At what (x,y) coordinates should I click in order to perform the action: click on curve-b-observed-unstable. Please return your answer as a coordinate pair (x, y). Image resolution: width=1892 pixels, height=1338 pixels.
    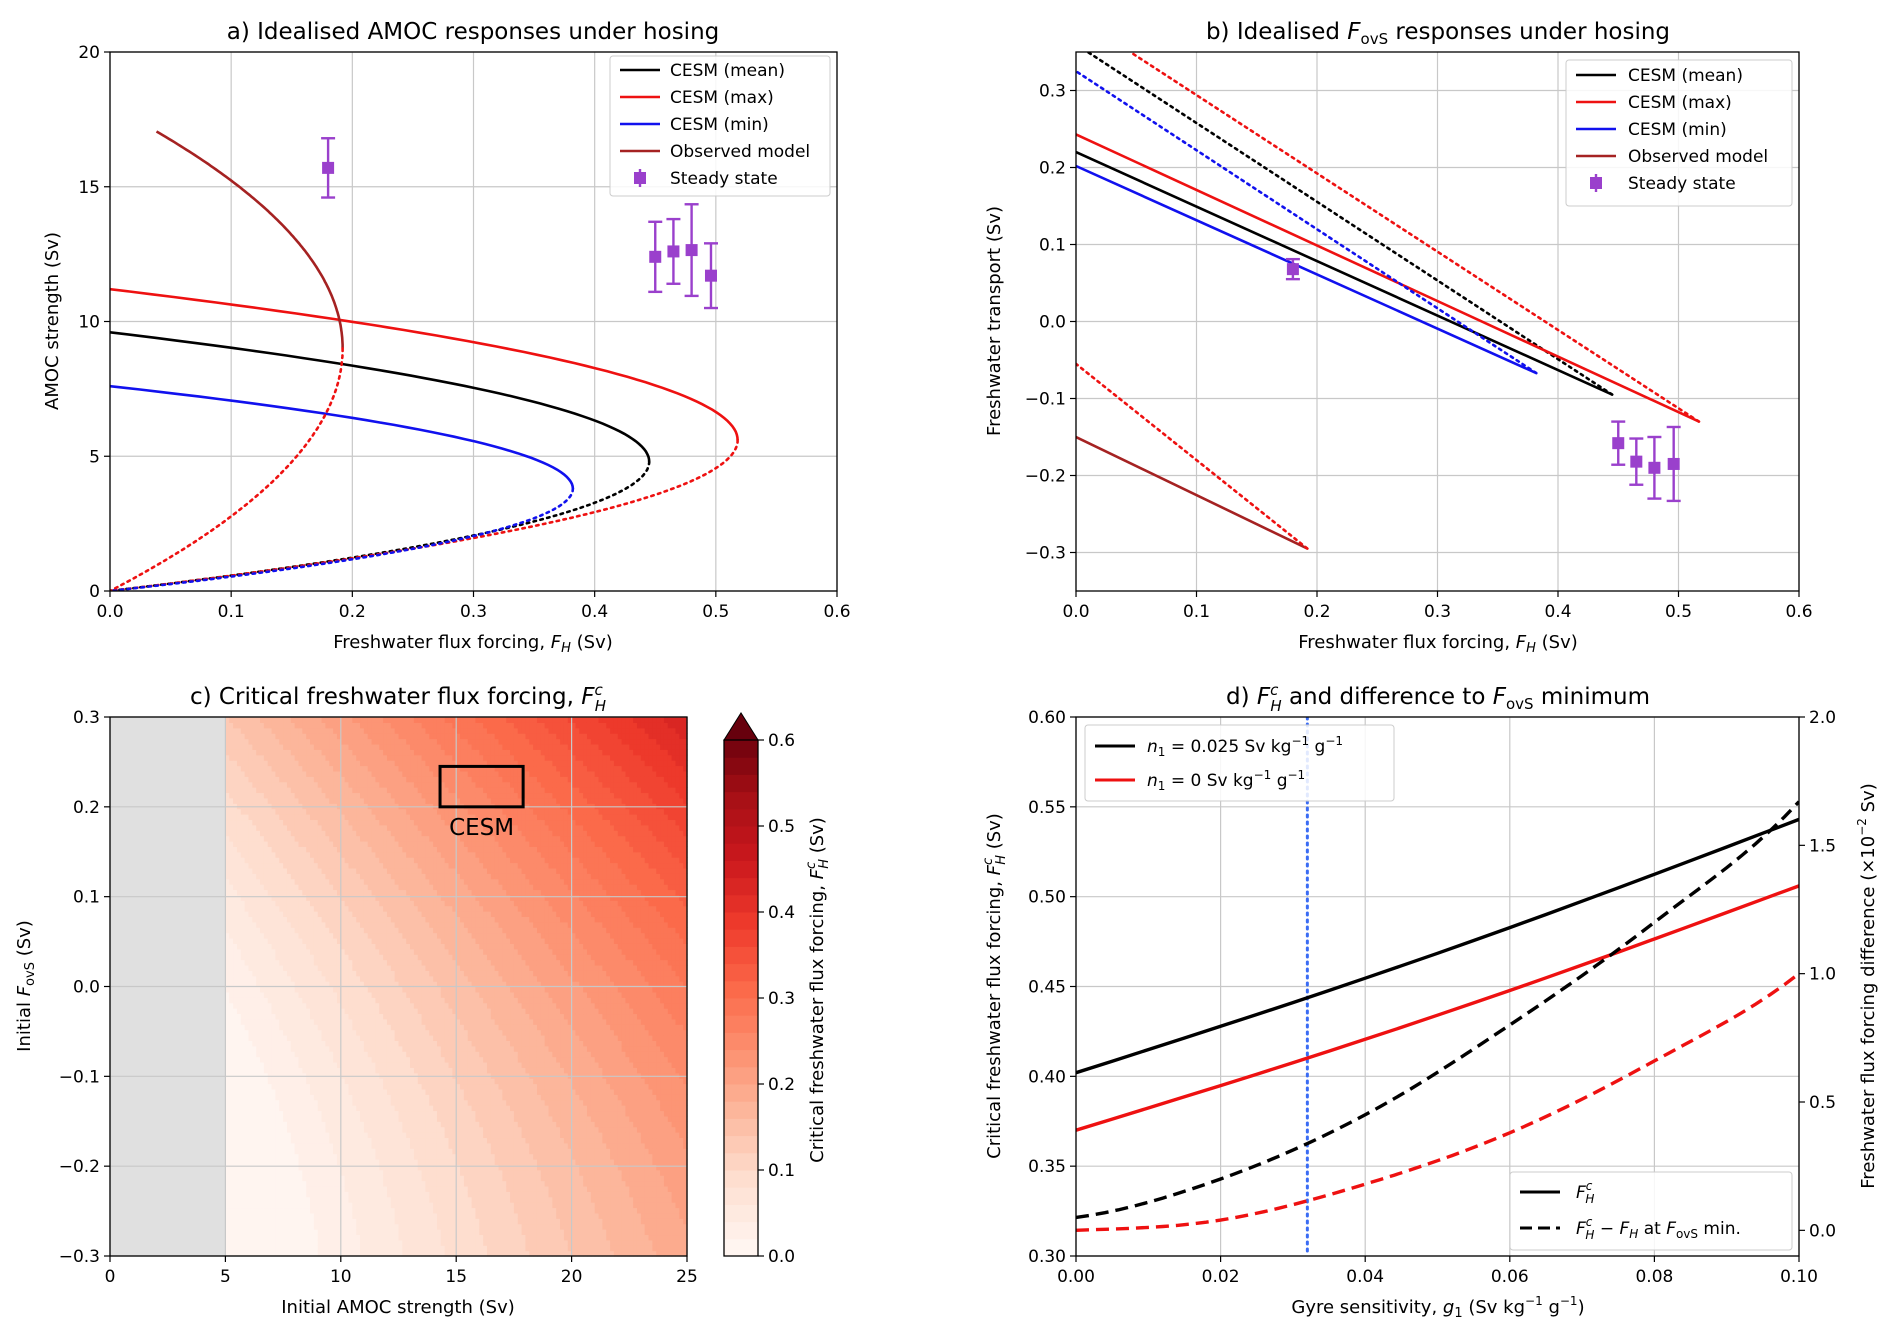
    Looking at the image, I should click on (1192, 456).